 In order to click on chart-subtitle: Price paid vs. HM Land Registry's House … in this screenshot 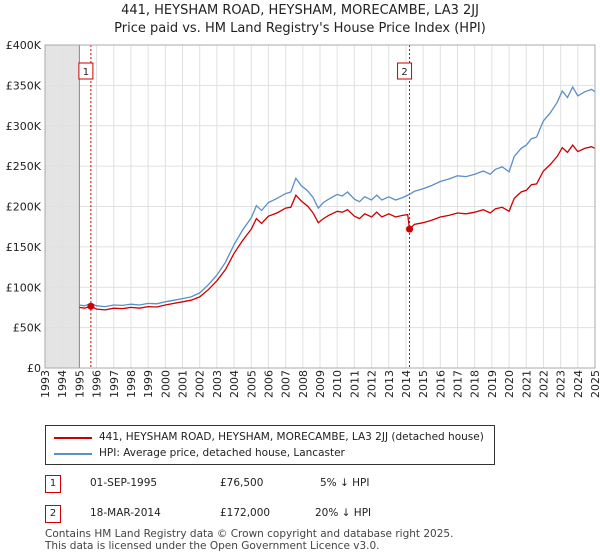, I will do `click(300, 28)`.